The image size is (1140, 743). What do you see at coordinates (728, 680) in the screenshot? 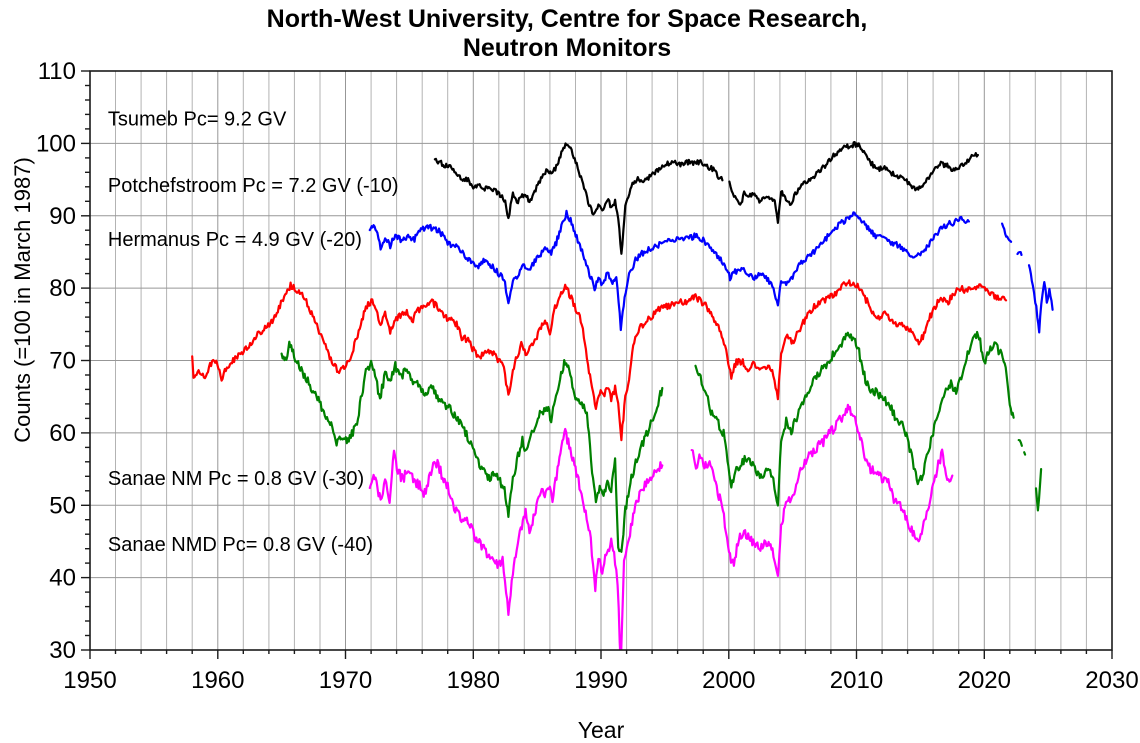
I see `x-tick-label: 2000` at bounding box center [728, 680].